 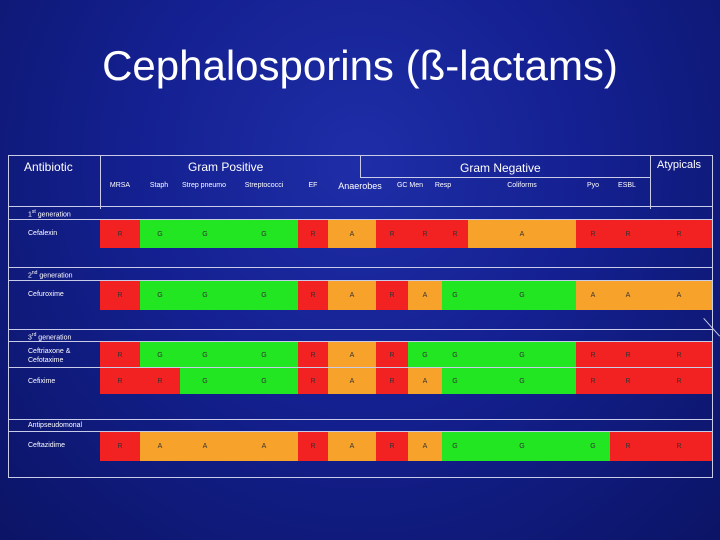 What do you see at coordinates (360, 186) in the screenshot?
I see `column-header-anaerobes: Anaerobes` at bounding box center [360, 186].